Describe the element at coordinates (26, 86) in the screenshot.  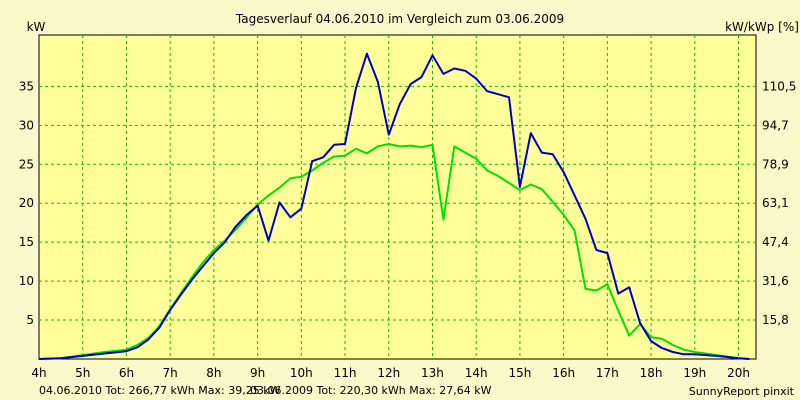
I see `y-tick-label-left: 35` at that location.